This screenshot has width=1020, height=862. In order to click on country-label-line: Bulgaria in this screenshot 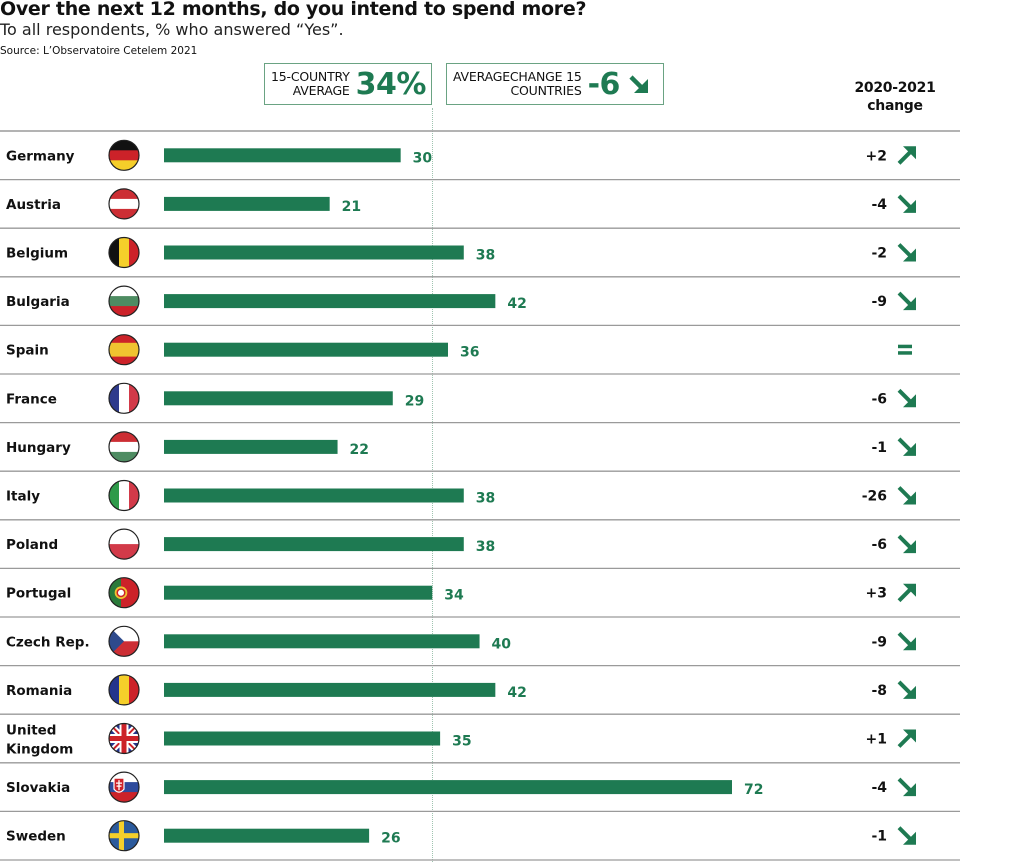, I will do `click(38, 302)`.